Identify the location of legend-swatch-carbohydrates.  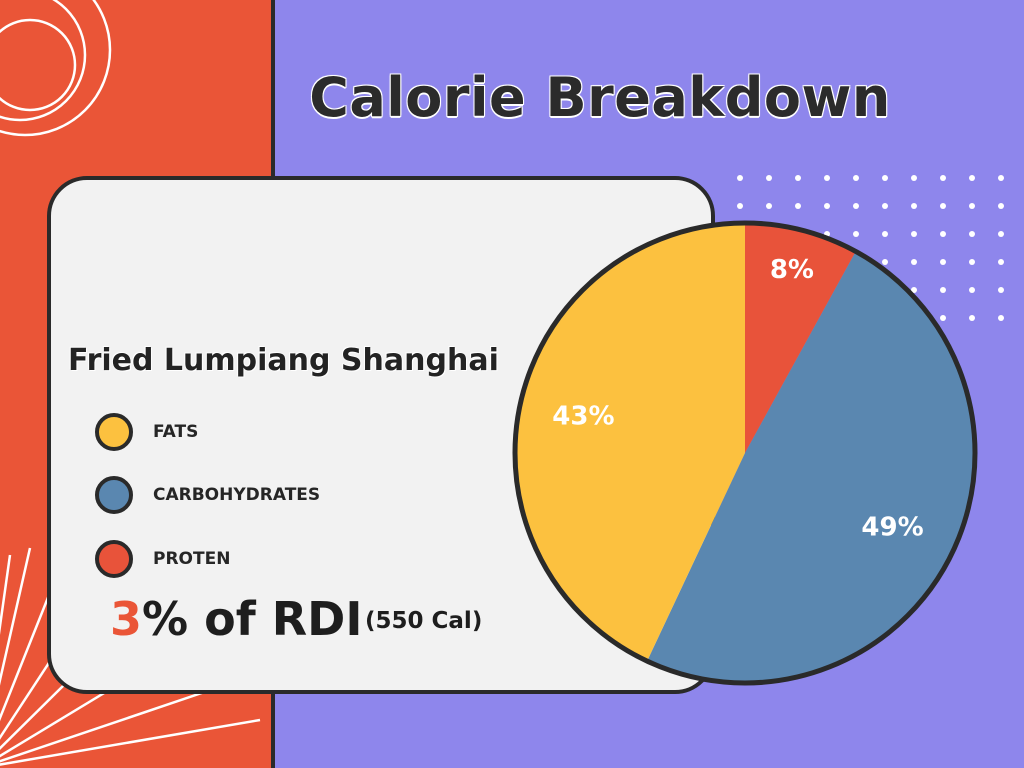
(114, 495).